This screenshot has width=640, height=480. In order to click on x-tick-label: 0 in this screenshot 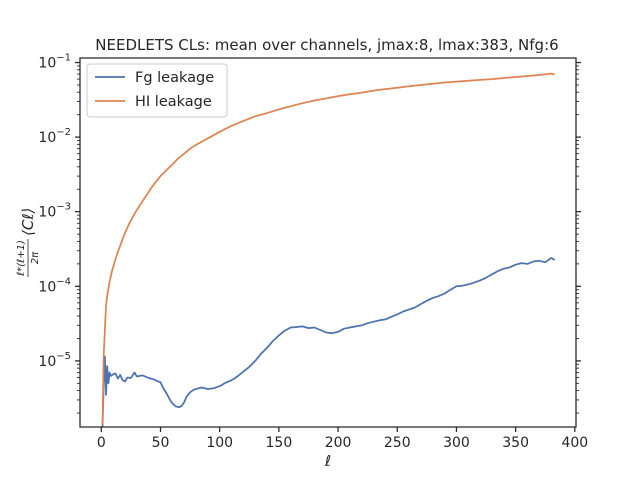, I will do `click(101, 443)`.